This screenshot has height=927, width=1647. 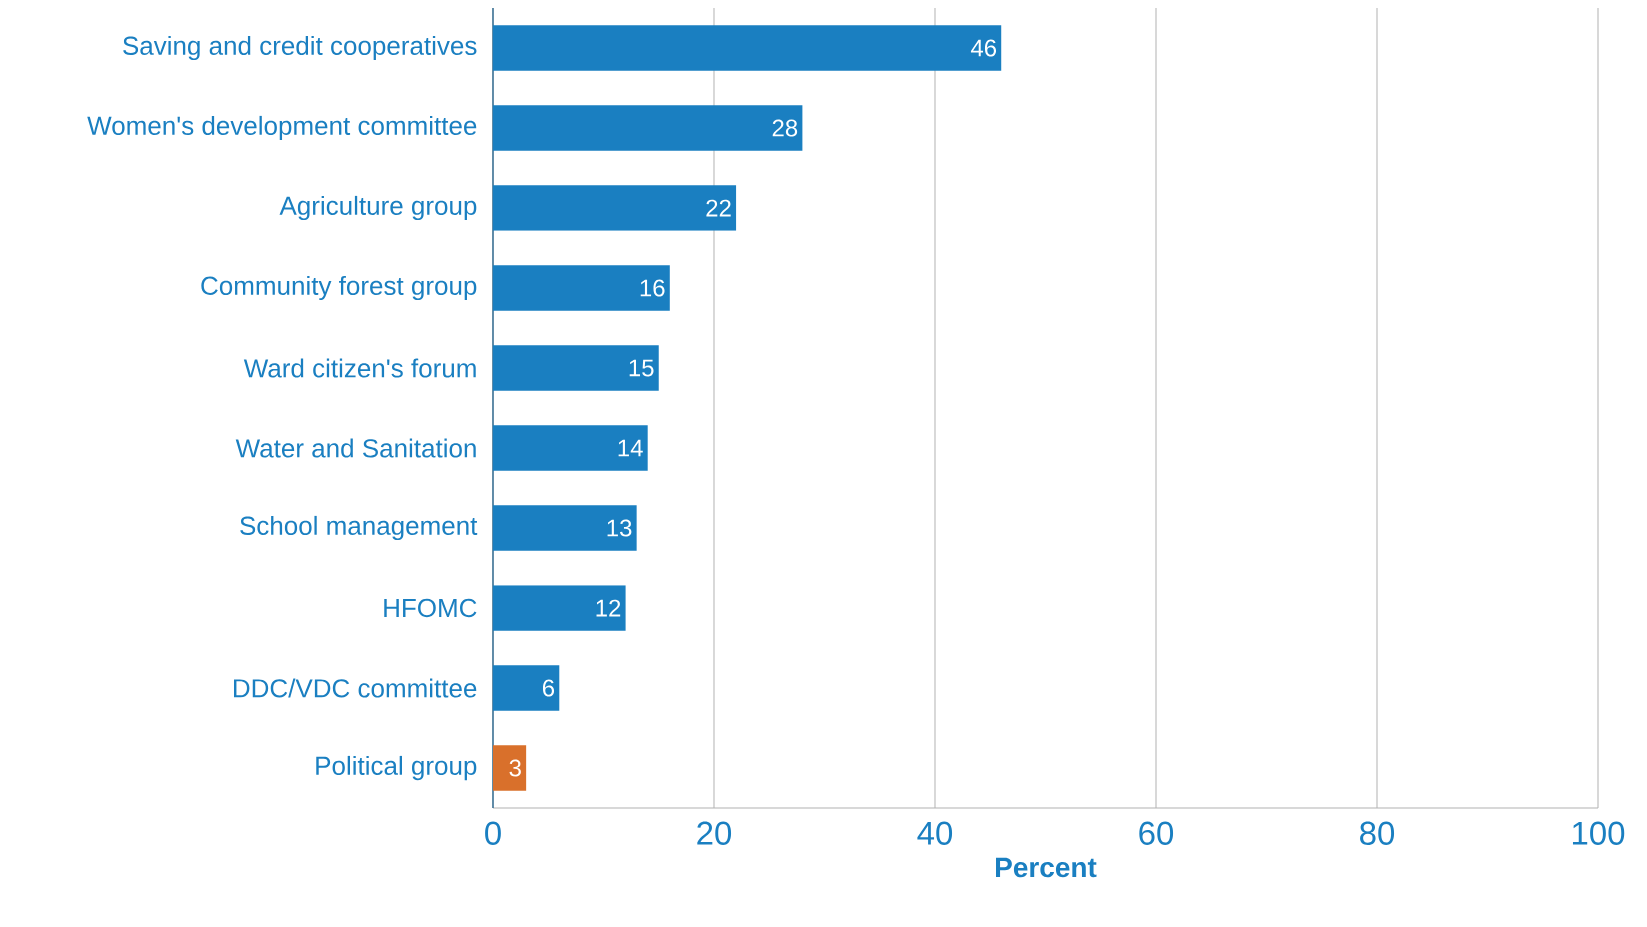 I want to click on y-tick-label: Political group, so click(x=396, y=768).